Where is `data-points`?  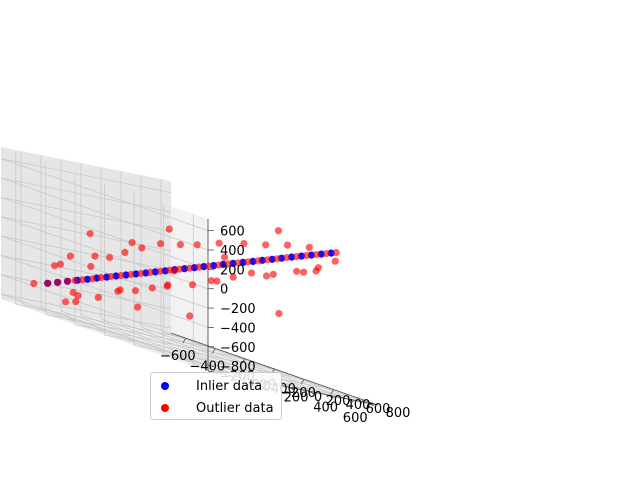
data-points is located at coordinates (185, 272).